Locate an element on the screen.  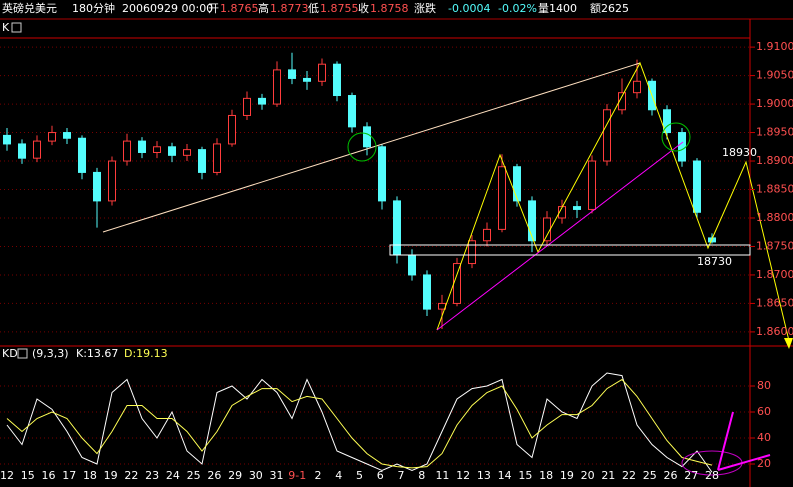
x-tick-label: 14 is located at coordinates (505, 475).